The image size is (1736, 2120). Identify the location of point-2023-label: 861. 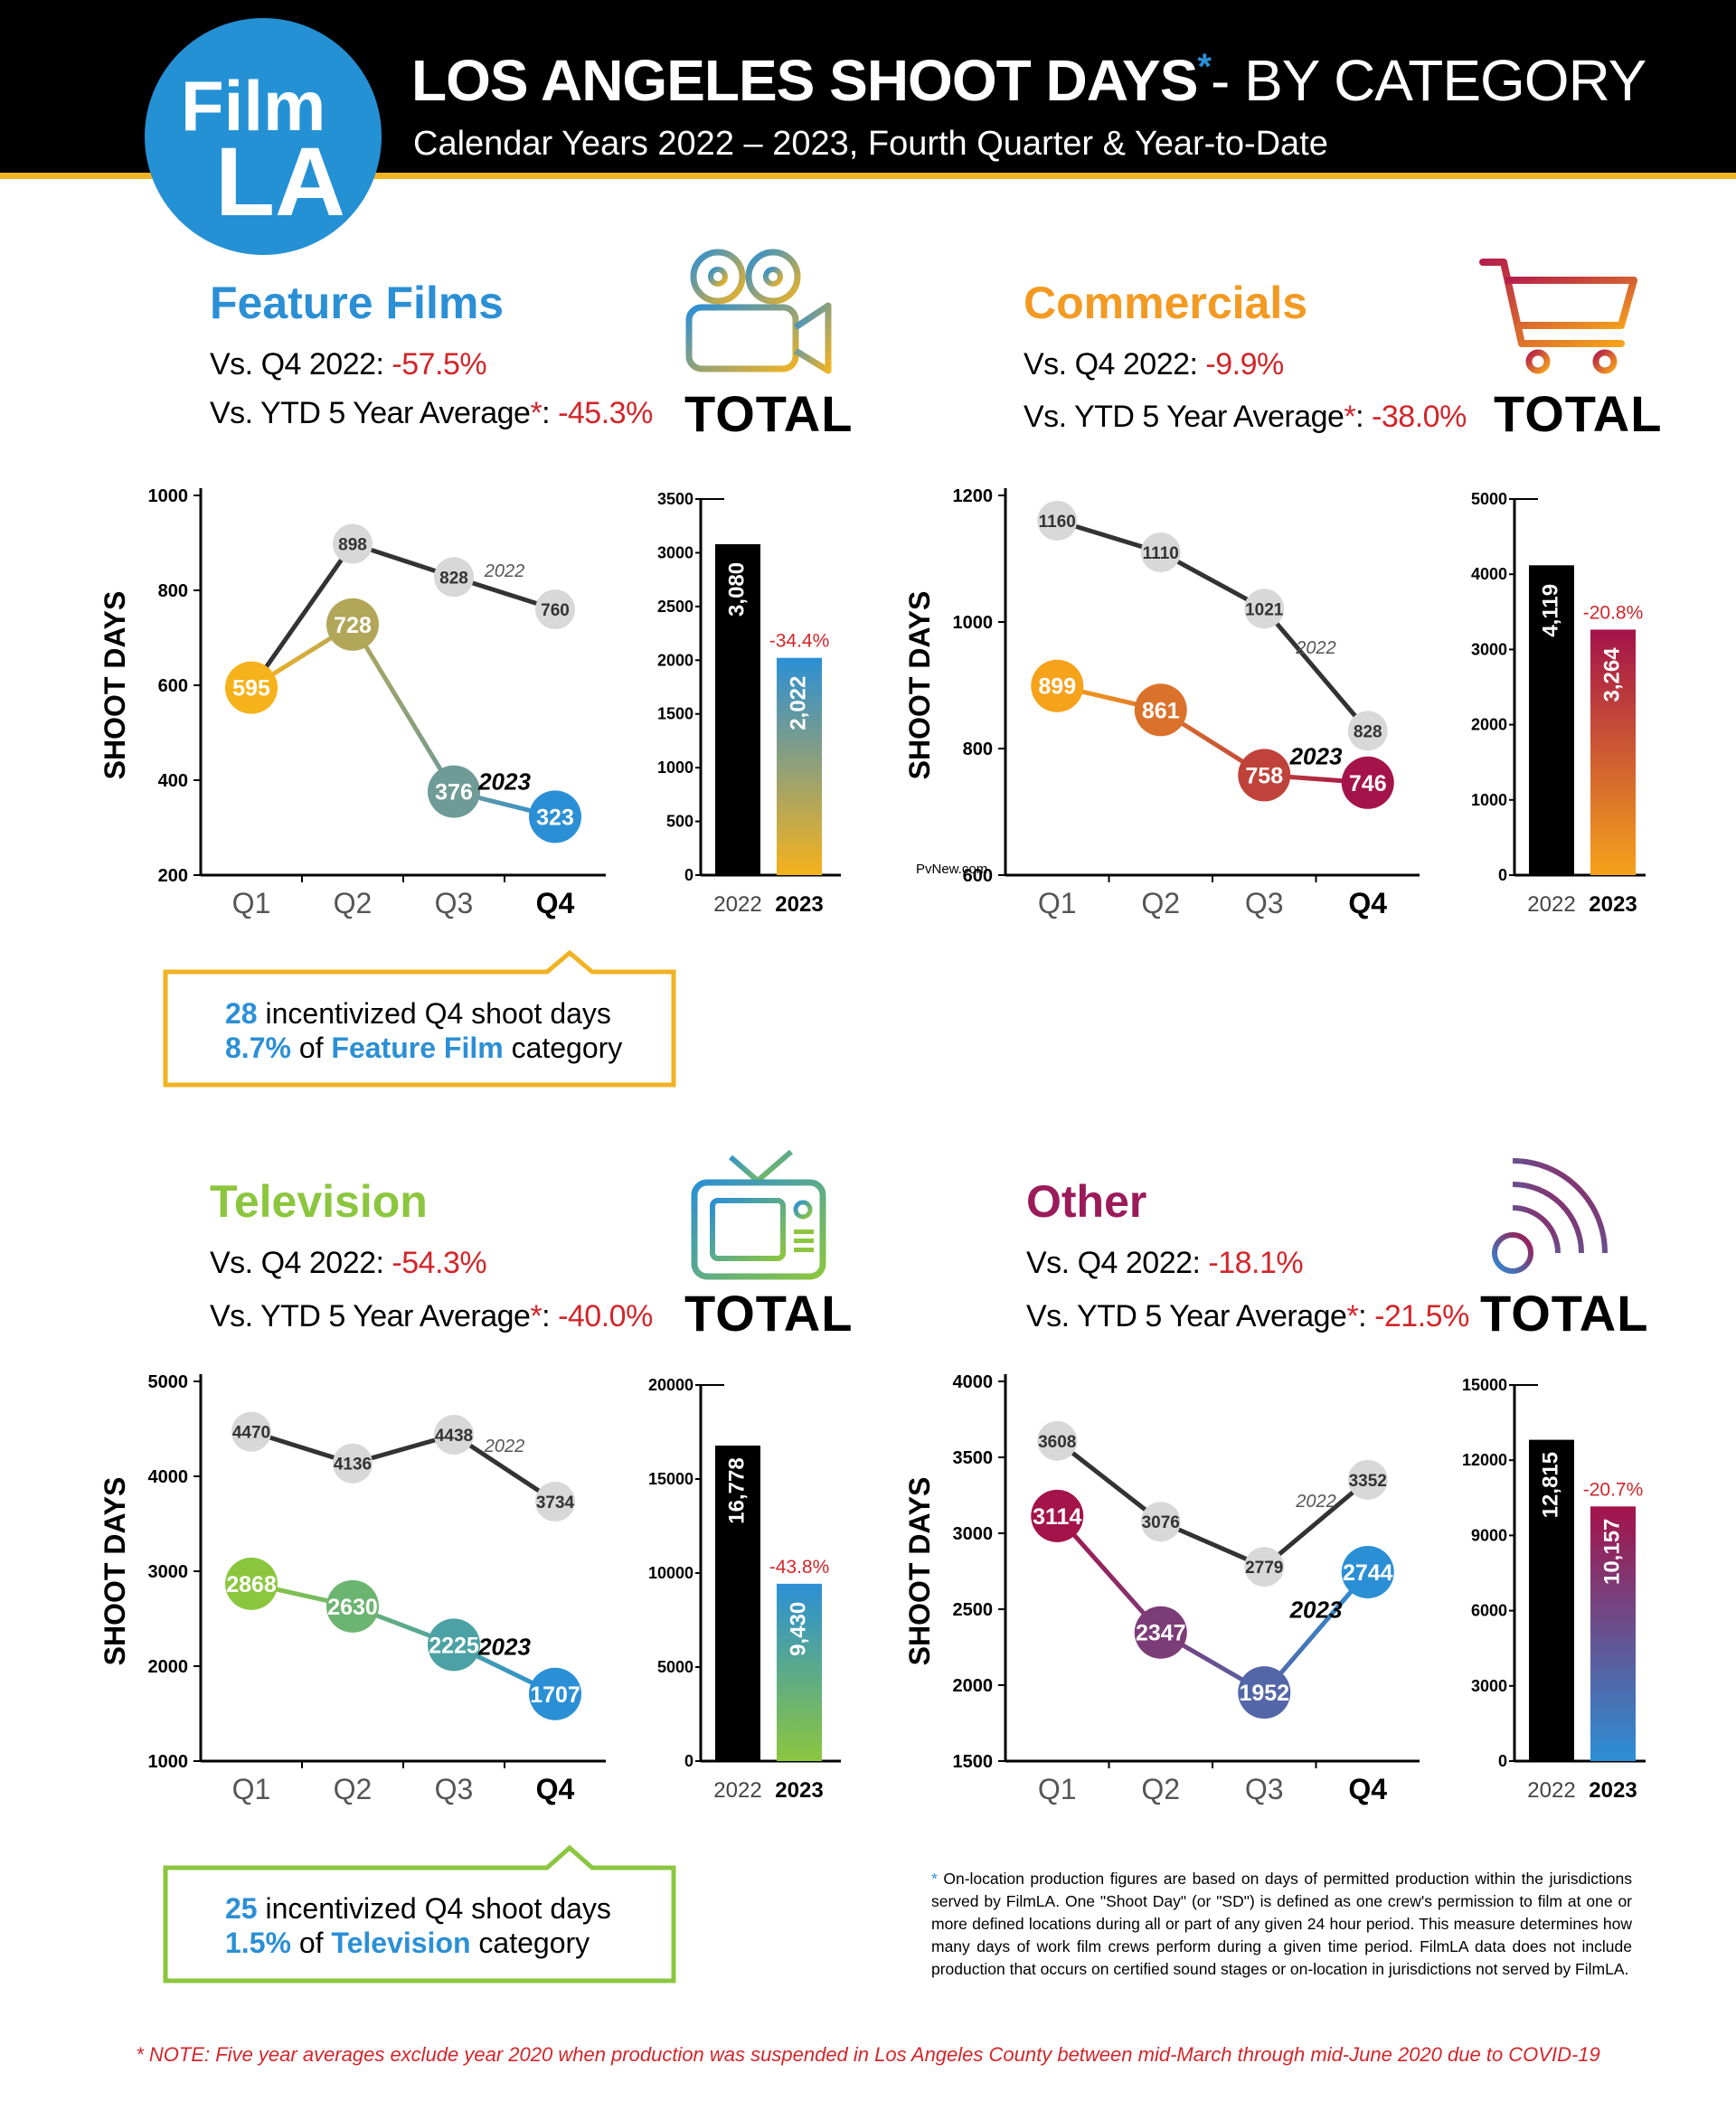
(1161, 710).